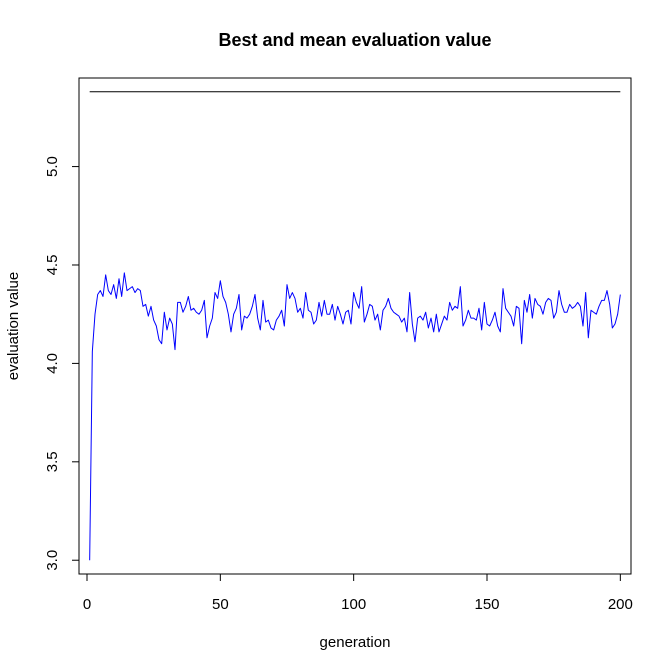 The image size is (672, 672). I want to click on y-tick-label: 5.0, so click(52, 166).